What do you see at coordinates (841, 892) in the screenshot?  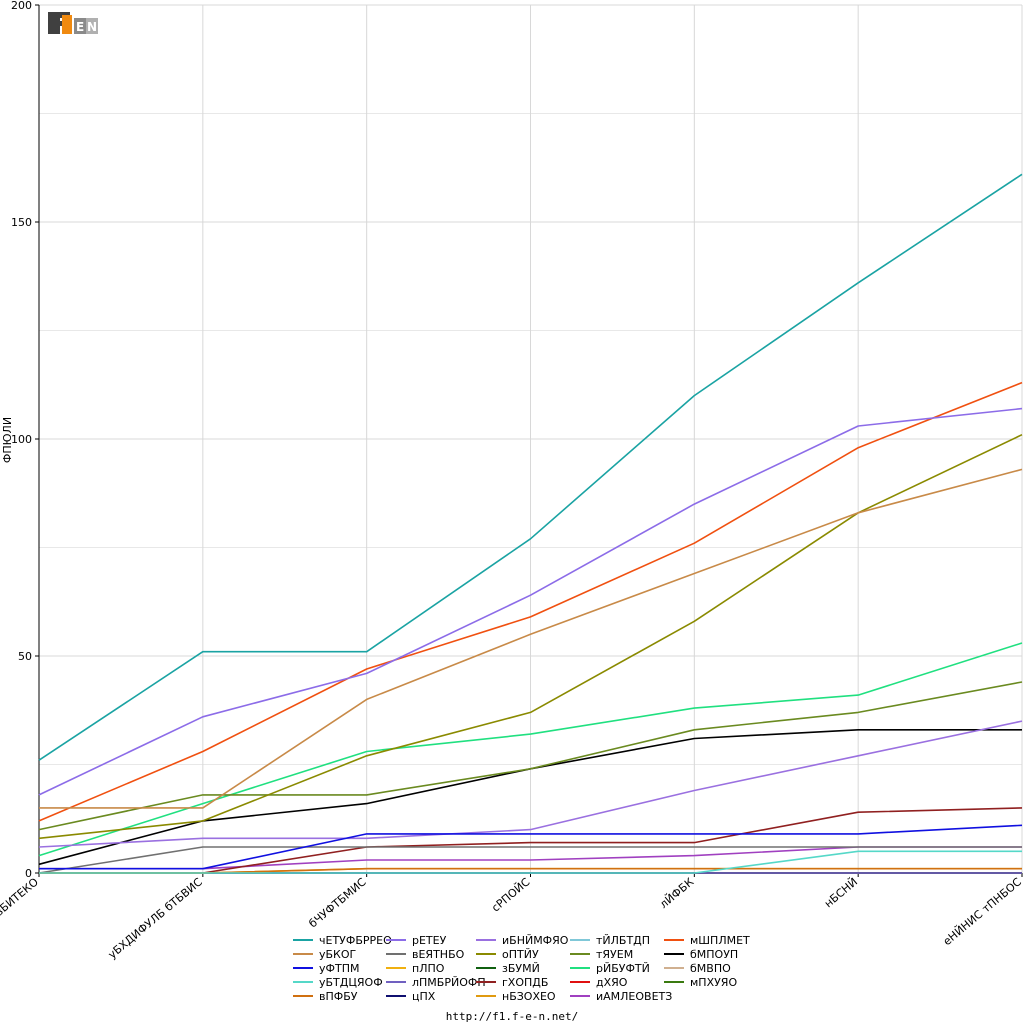 I see `x-tick-label: нБСНЙ` at bounding box center [841, 892].